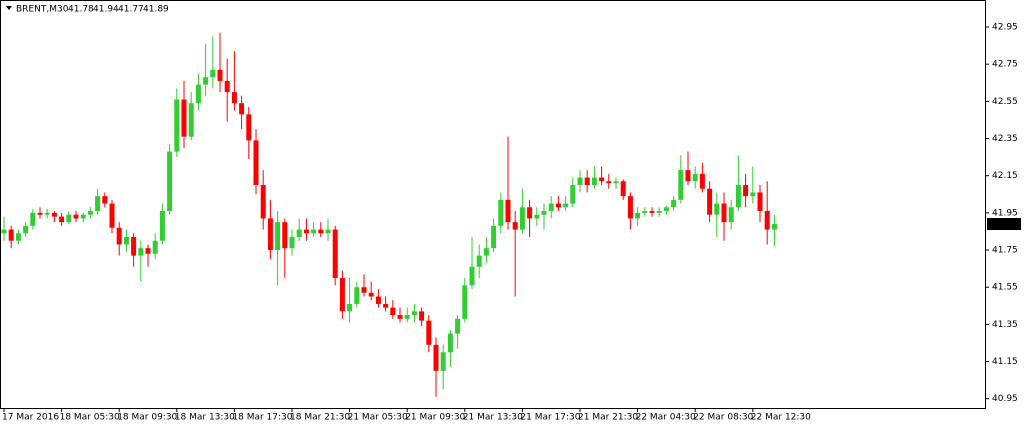 This screenshot has height=427, width=1024. I want to click on x-tick-label: 18 Mar 13:30, so click(205, 418).